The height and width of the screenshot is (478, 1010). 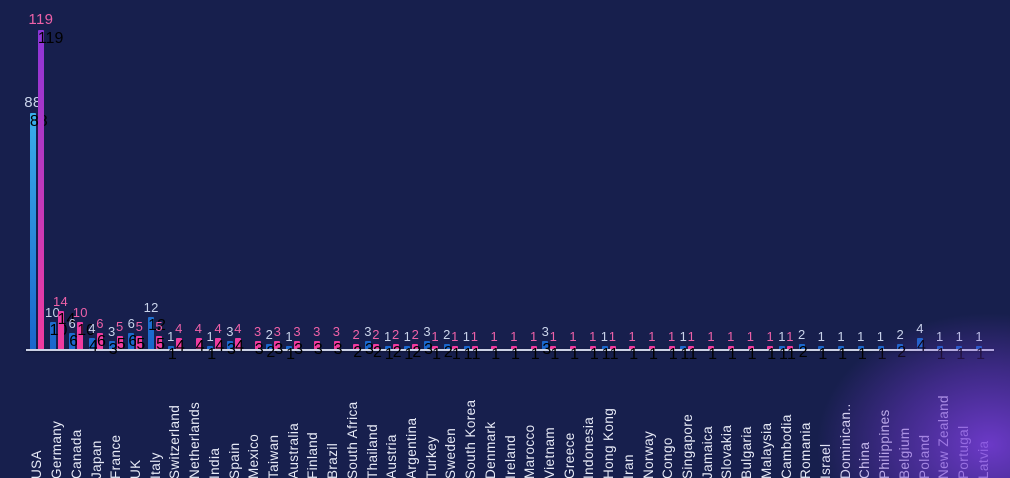 What do you see at coordinates (983, 417) in the screenshot?
I see `x-tick-label-latvia: Latvia` at bounding box center [983, 417].